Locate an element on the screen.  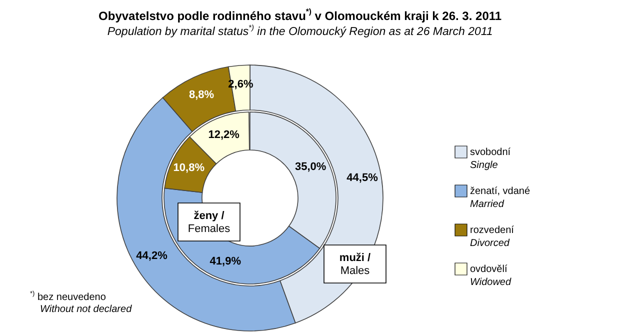
slice-label: ženy / Females is located at coordinates (209, 222).